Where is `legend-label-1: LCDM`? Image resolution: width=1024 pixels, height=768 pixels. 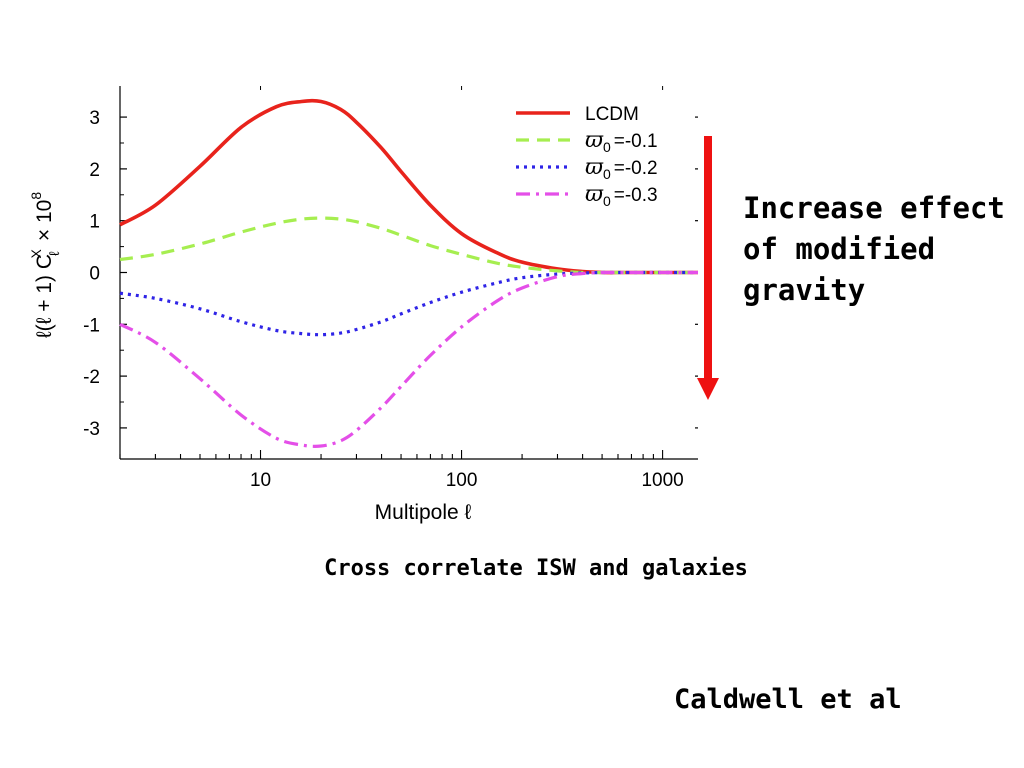
legend-label-1: LCDM is located at coordinates (612, 114).